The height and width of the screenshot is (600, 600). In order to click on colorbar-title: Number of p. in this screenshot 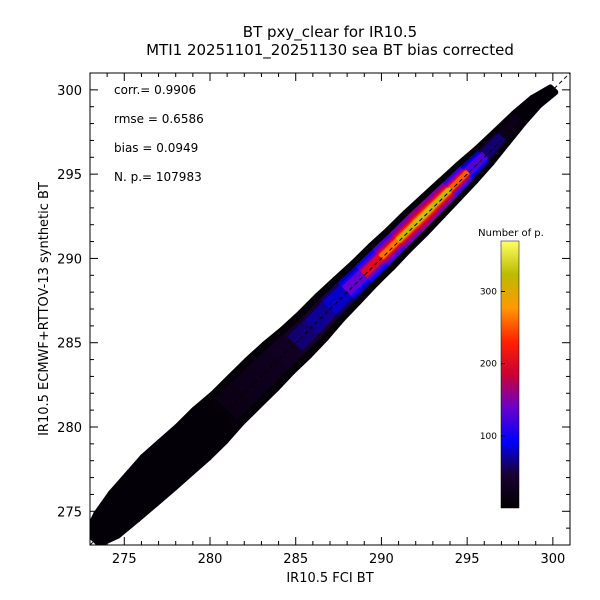, I will do `click(511, 233)`.